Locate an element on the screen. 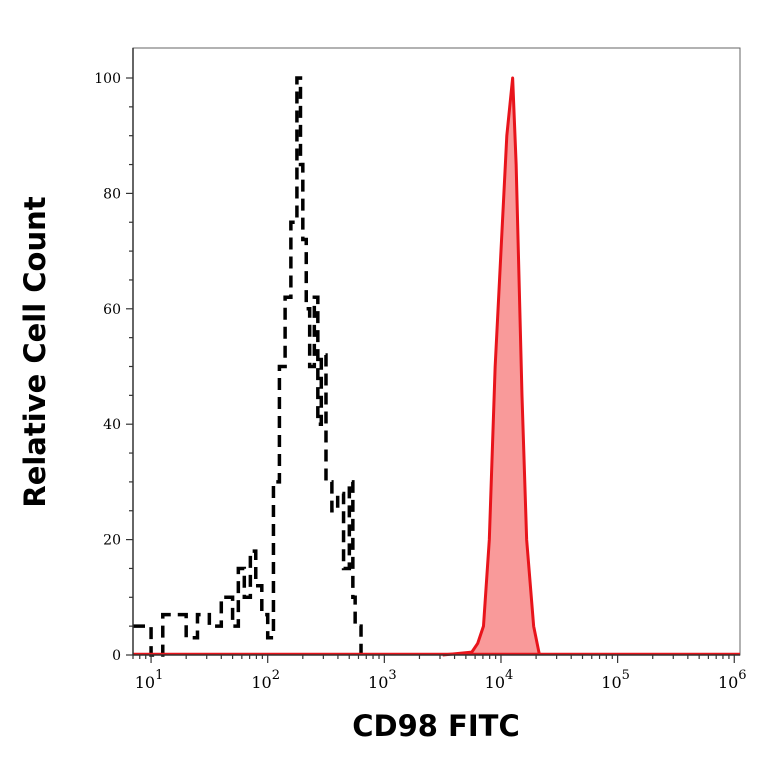 The width and height of the screenshot is (764, 764). x-axis-title: CD98 FITC is located at coordinates (435, 726).